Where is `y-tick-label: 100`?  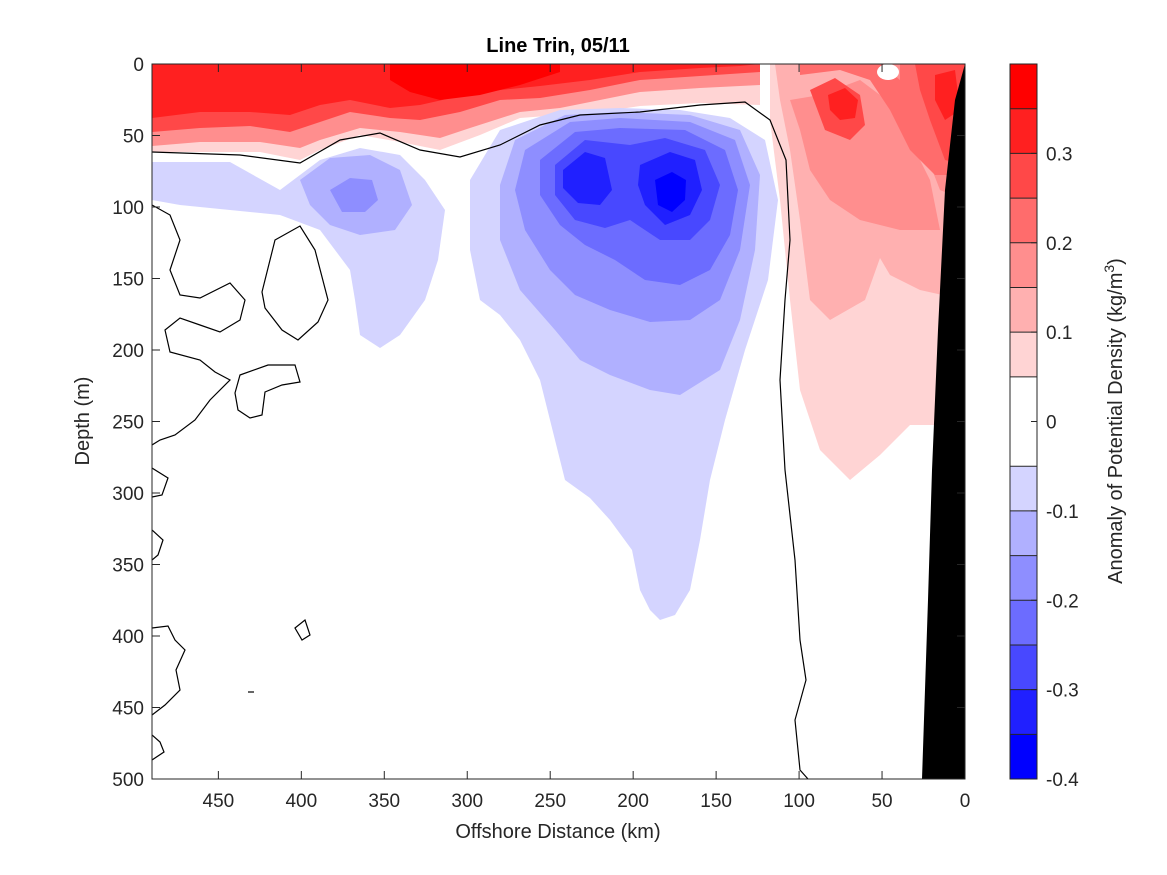
y-tick-label: 100 is located at coordinates (128, 208).